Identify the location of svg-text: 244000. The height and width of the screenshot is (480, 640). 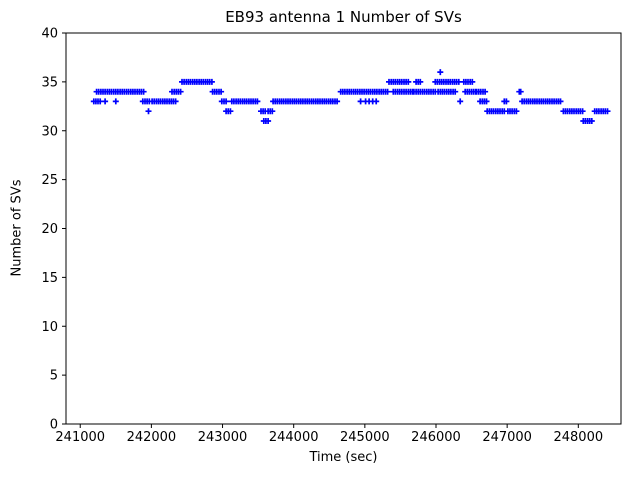
(294, 437).